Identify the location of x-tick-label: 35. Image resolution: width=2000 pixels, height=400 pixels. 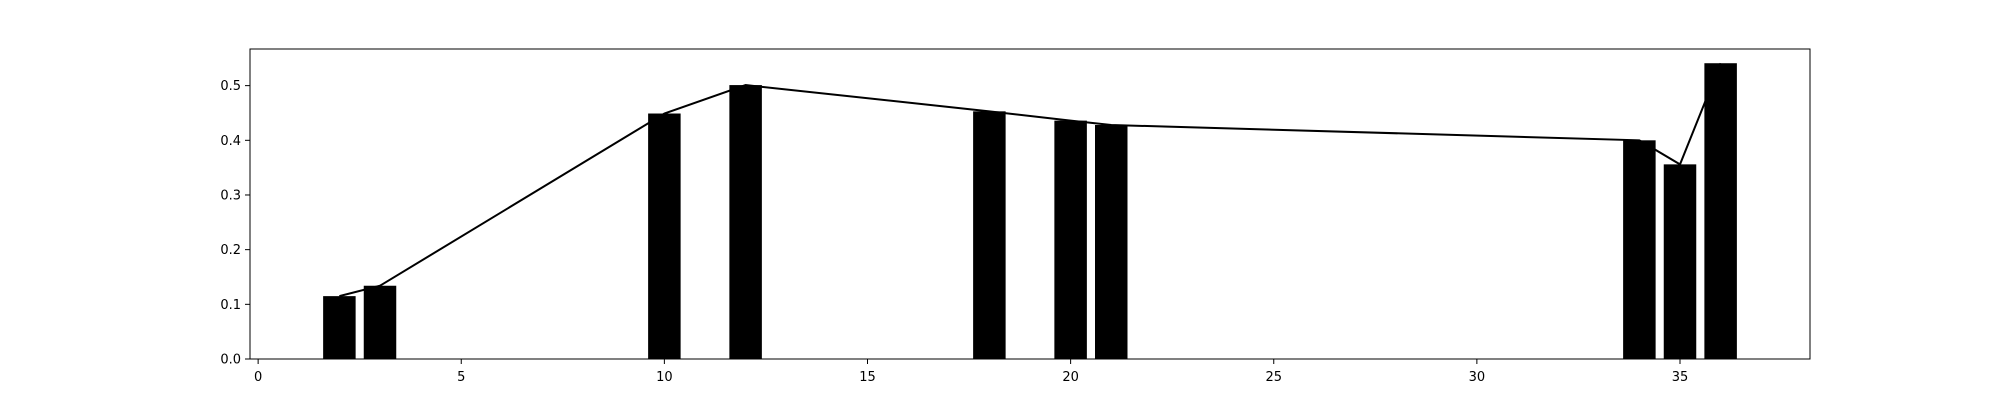
(1680, 377).